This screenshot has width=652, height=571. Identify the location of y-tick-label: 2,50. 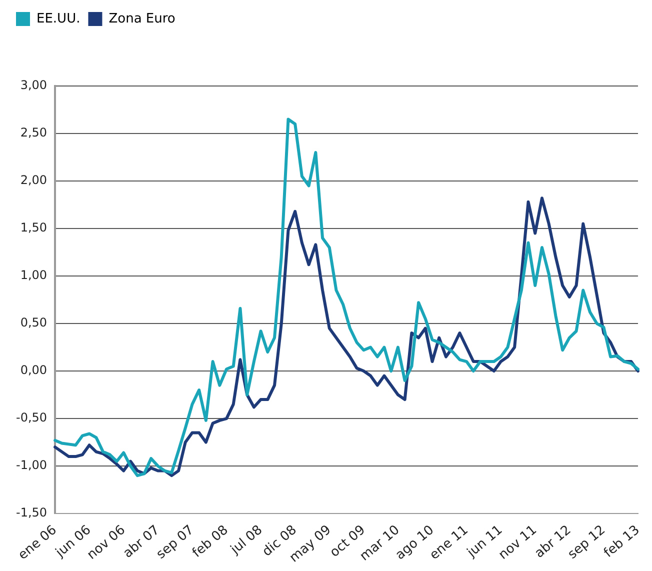
(34, 133).